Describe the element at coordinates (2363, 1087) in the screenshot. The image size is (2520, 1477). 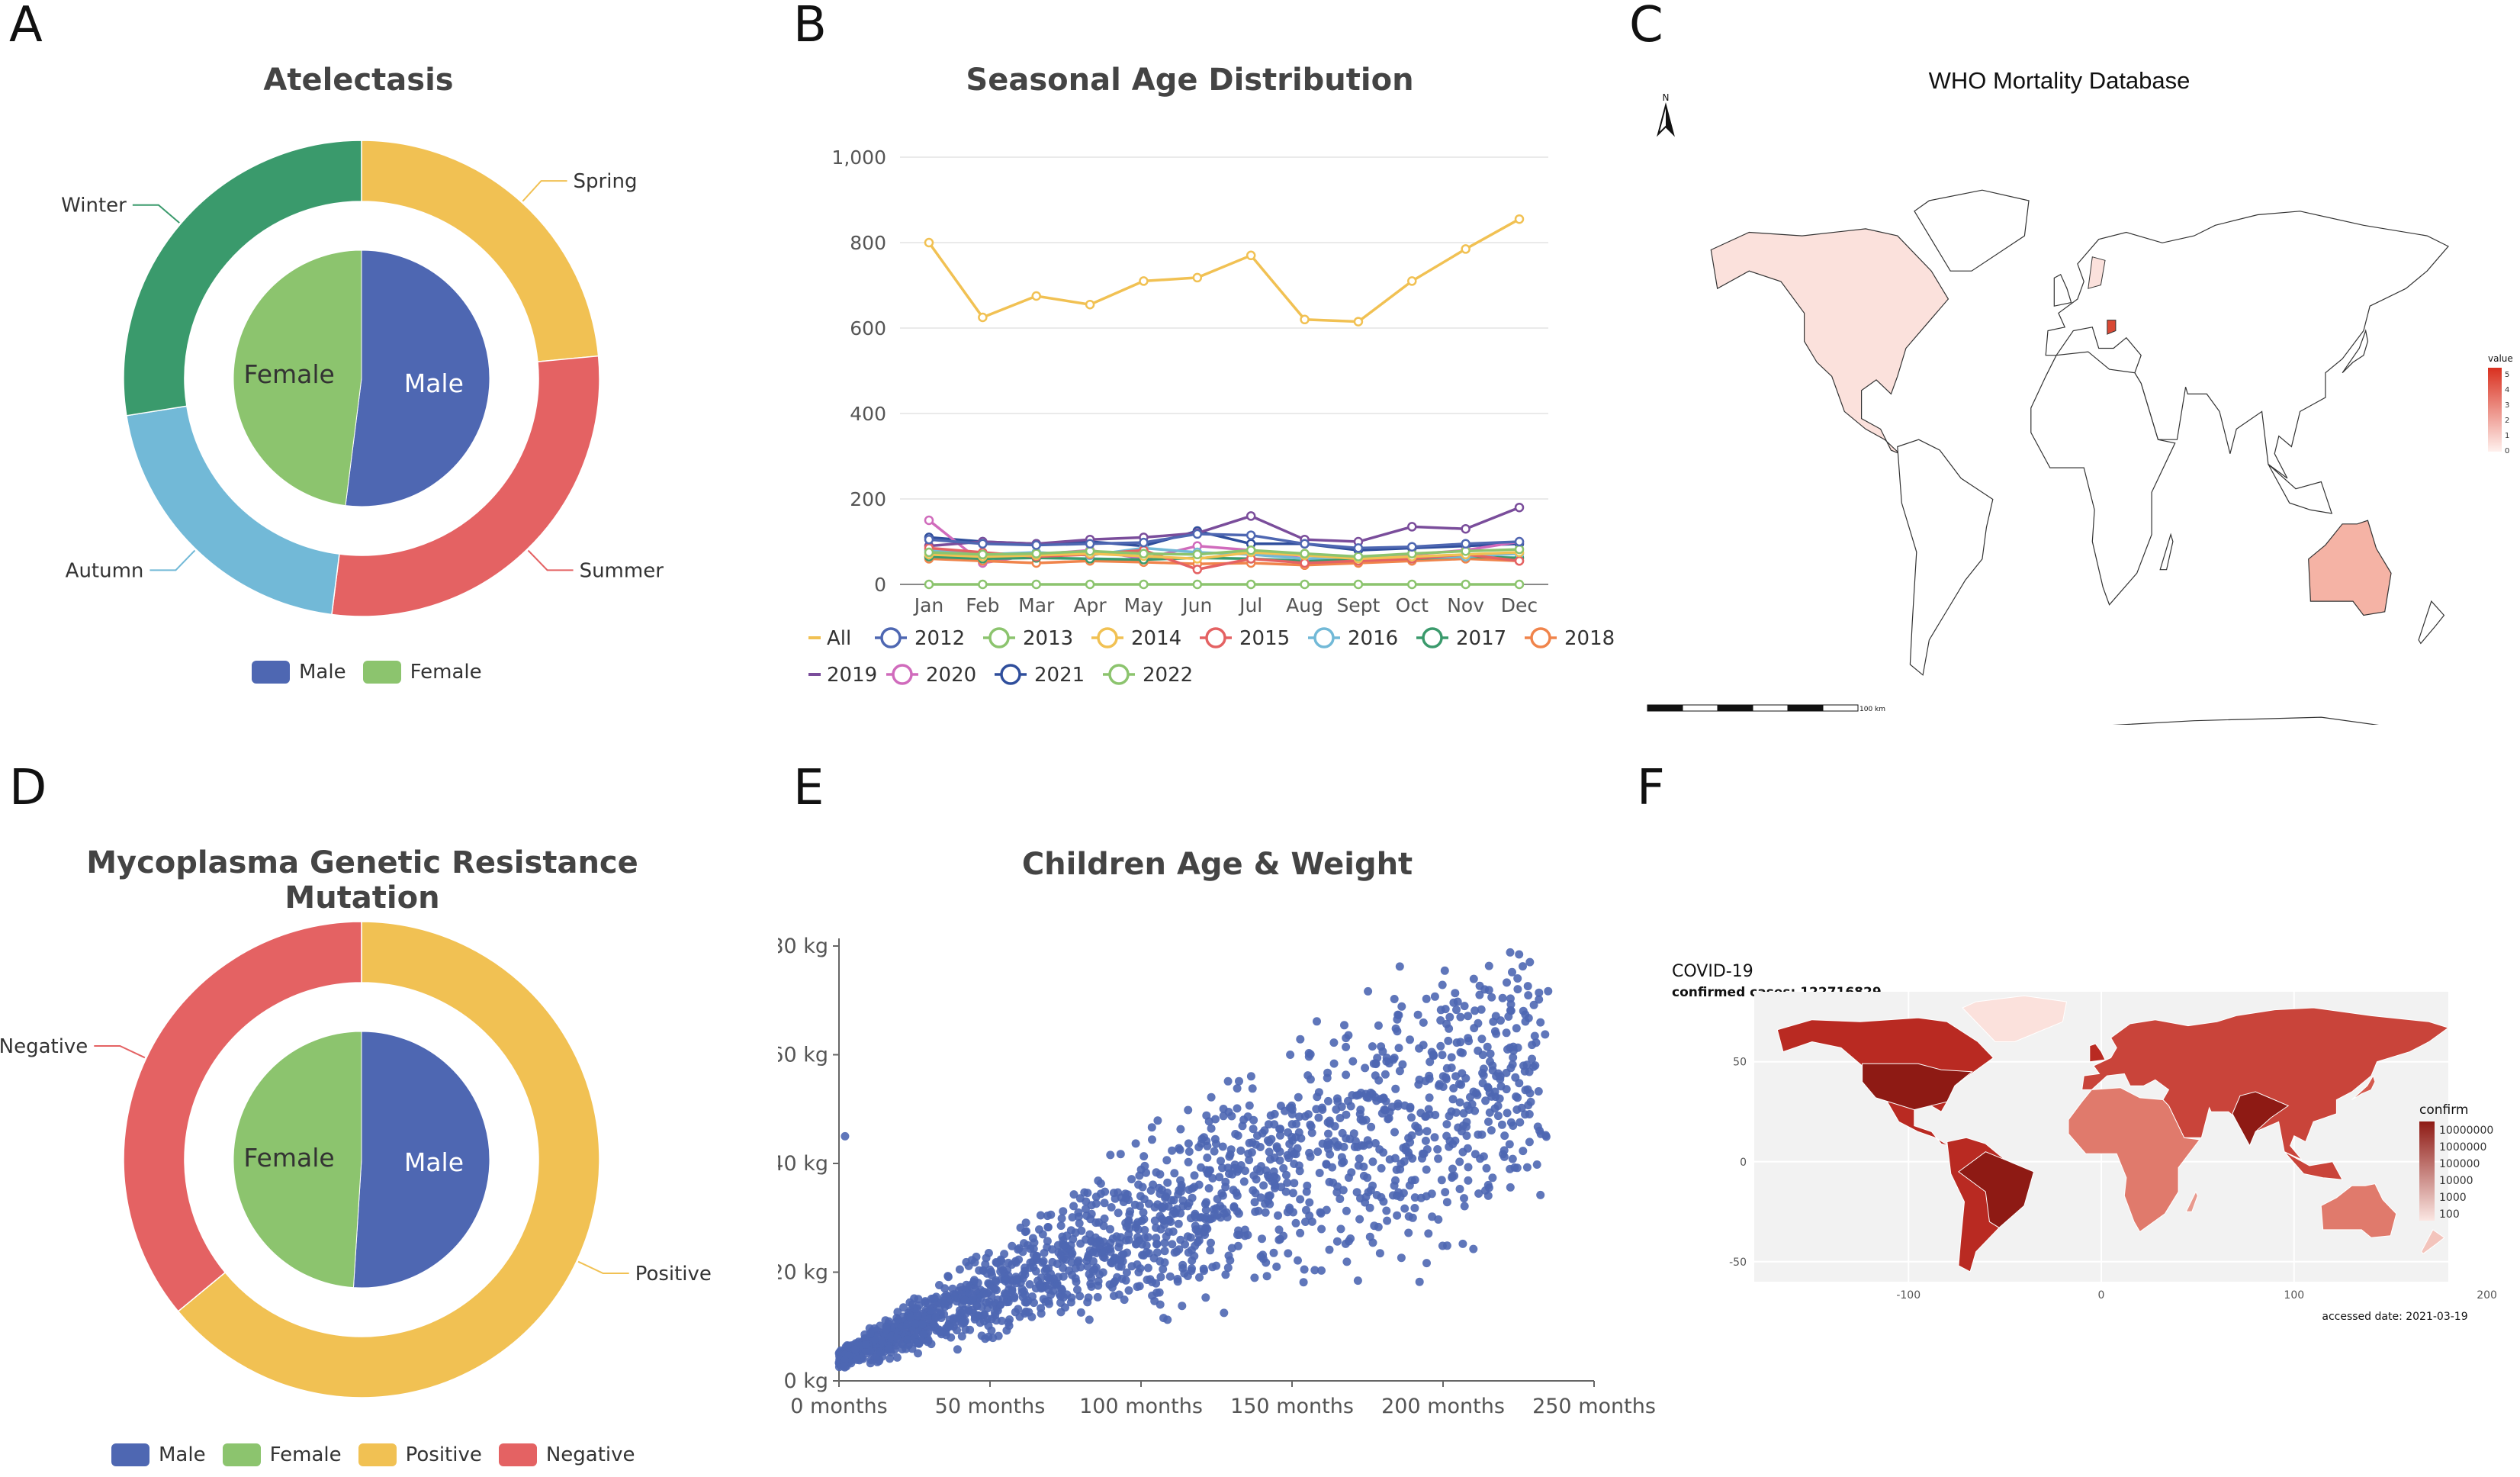
I see `landmass-japan` at that location.